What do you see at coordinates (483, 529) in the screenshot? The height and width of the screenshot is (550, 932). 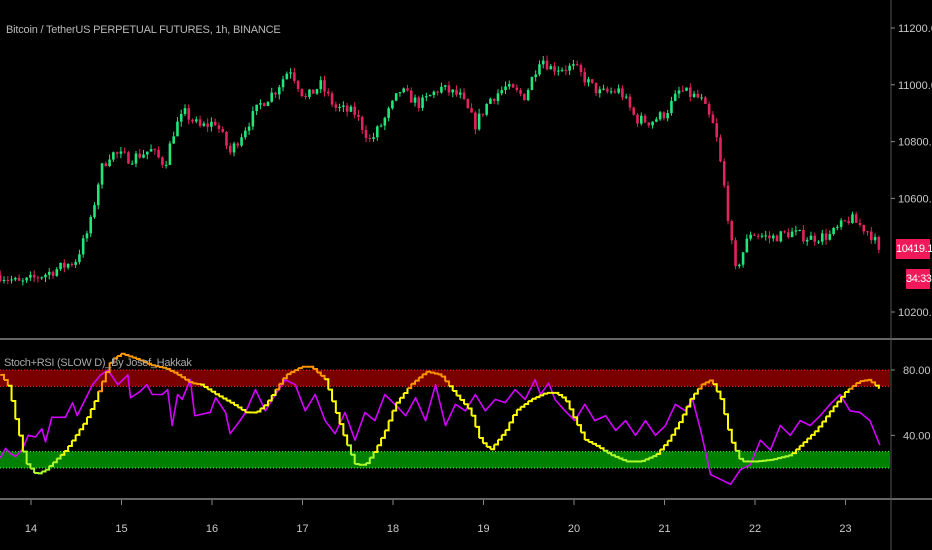 I see `time-tick-label: 19` at bounding box center [483, 529].